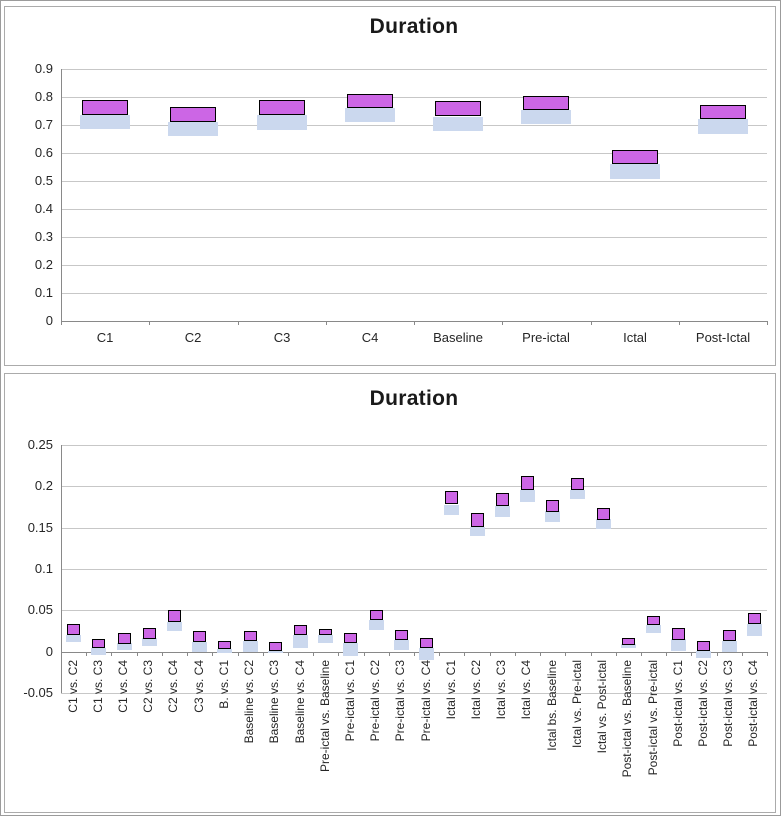  Describe the element at coordinates (43, 152) in the screenshot. I see `y-tick-label: 0.6` at that location.